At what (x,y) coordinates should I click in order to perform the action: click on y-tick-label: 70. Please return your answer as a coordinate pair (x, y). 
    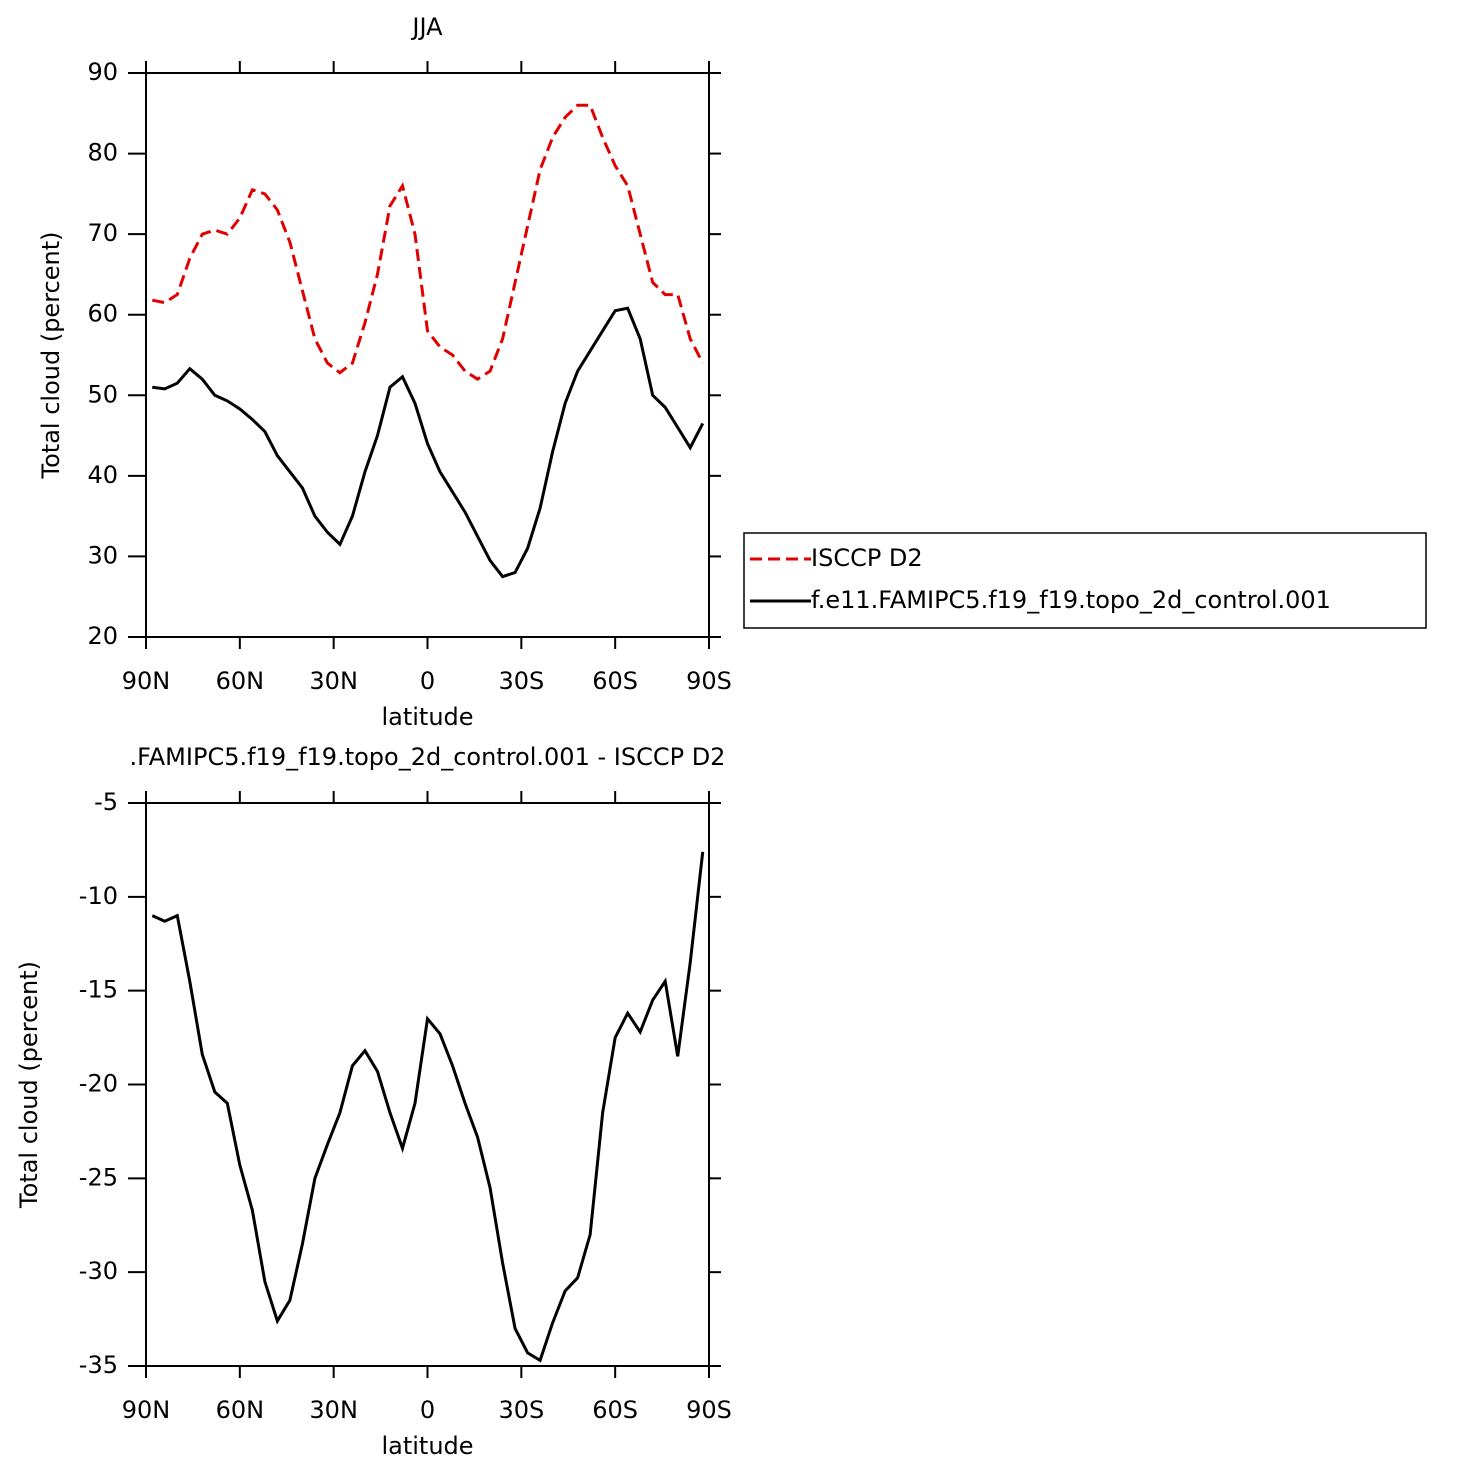
    Looking at the image, I should click on (102, 233).